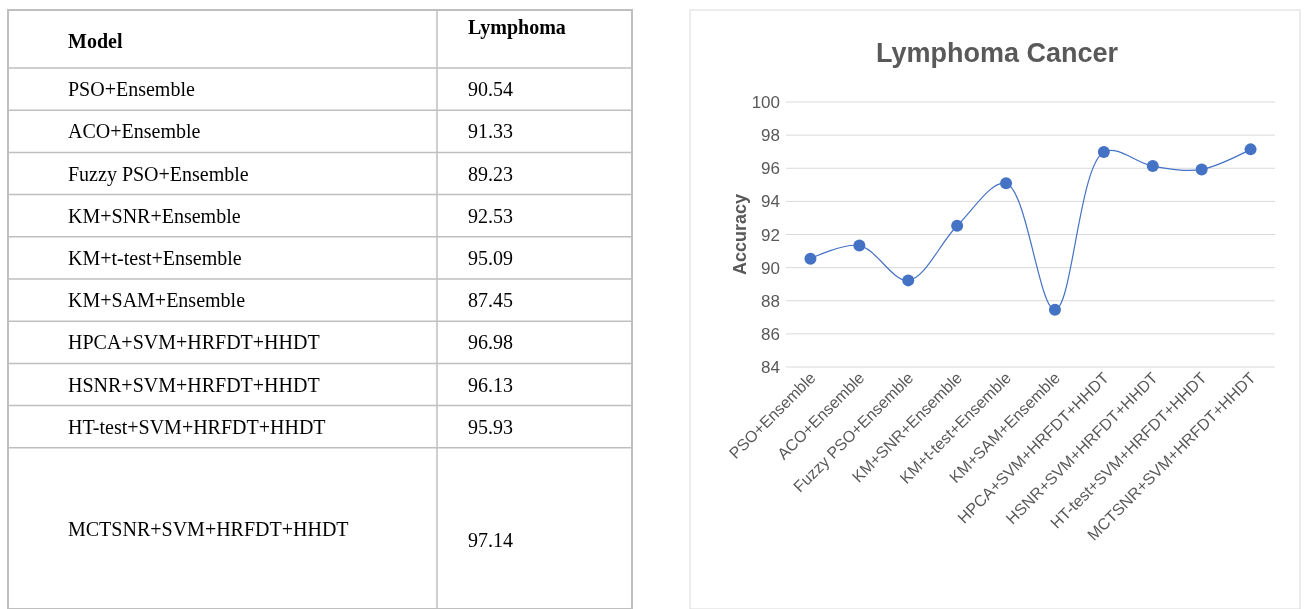 The width and height of the screenshot is (1304, 609). Describe the element at coordinates (490, 300) in the screenshot. I see `data-label: 87.45` at that location.